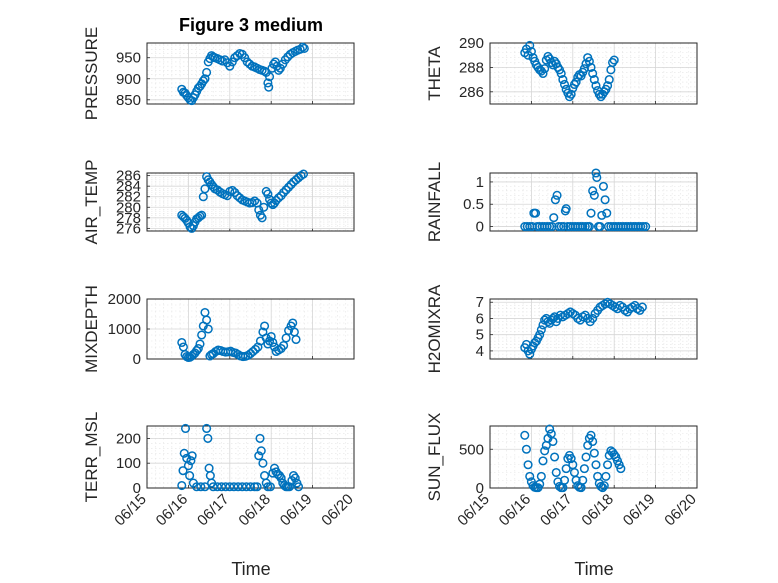  I want to click on y-axis-label: THETA, so click(434, 73).